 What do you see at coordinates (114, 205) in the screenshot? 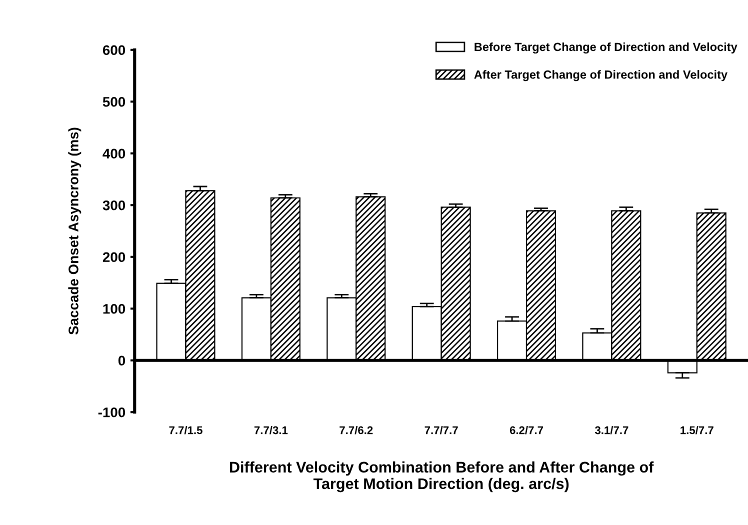
I see `y-tick-label: 300` at bounding box center [114, 205].